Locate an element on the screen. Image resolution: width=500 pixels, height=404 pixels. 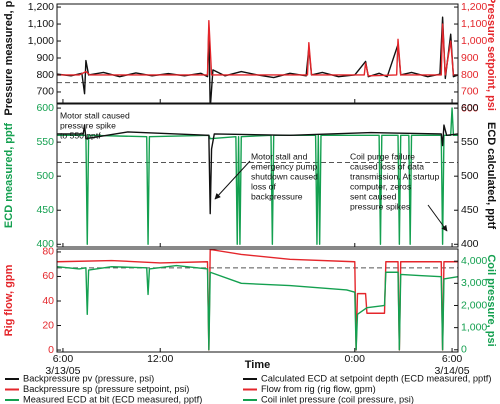
y2-tick-label: 1,200 is located at coordinates (474, 7).